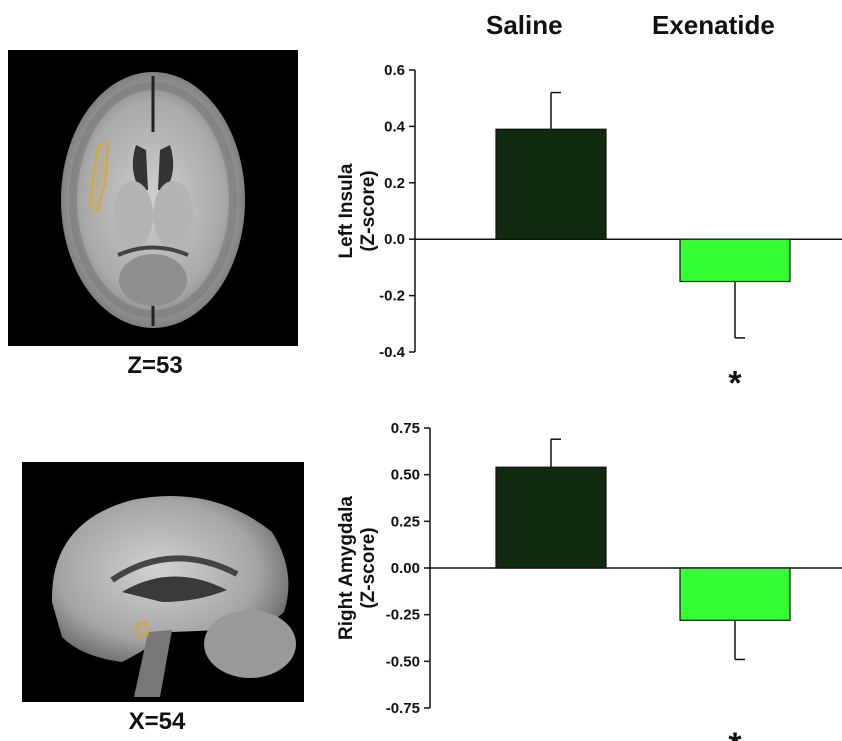 This screenshot has height=741, width=842. Describe the element at coordinates (405, 521) in the screenshot. I see `y-tick-label-amygdala: 0.25` at that location.